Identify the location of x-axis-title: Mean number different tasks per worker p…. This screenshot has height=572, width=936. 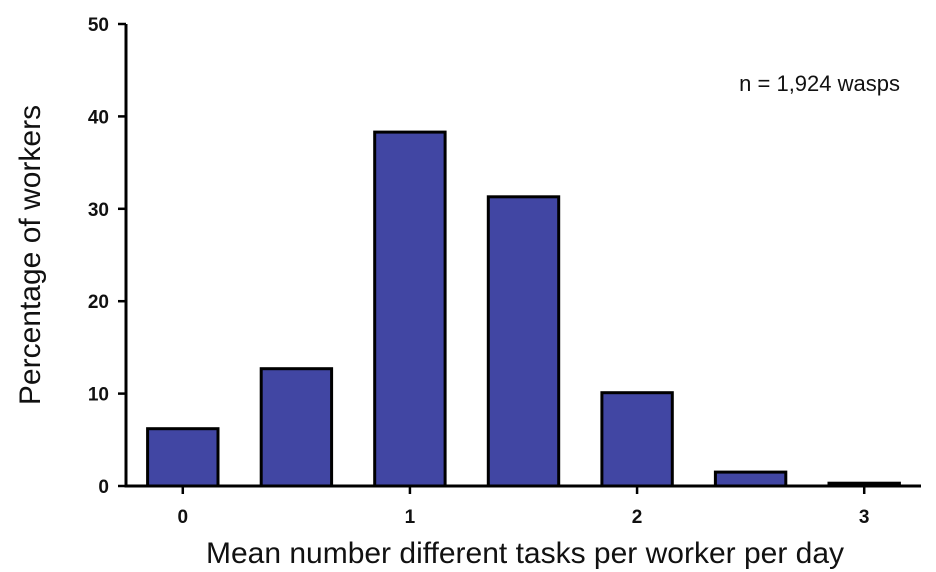
(525, 553).